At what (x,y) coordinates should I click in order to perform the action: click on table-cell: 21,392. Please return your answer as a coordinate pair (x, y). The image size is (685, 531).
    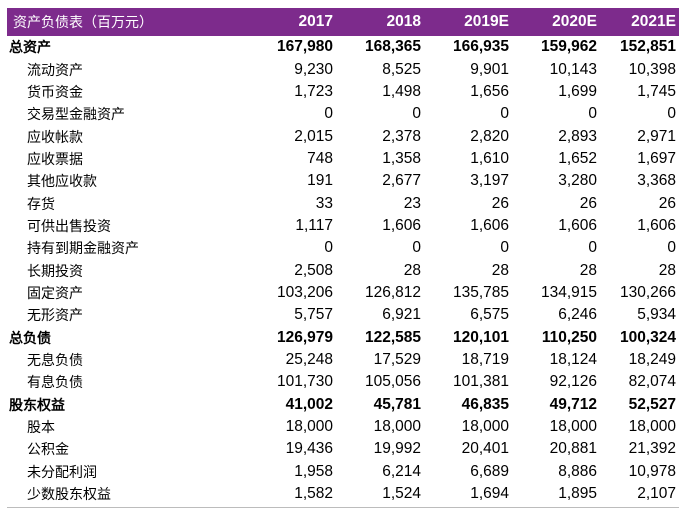
    Looking at the image, I should click on (652, 449).